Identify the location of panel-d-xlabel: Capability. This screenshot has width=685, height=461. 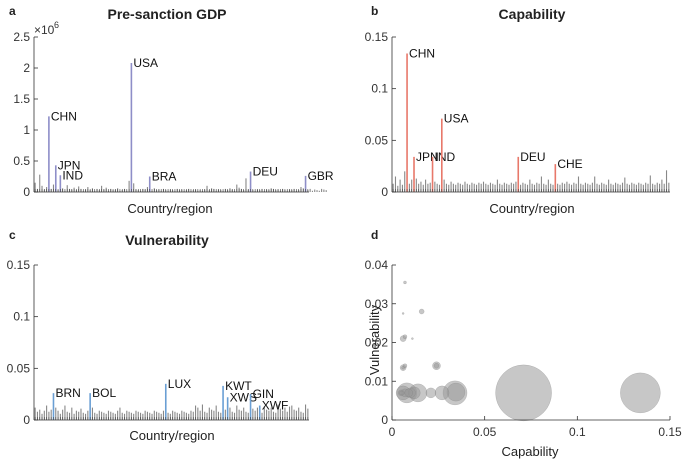
(530, 451).